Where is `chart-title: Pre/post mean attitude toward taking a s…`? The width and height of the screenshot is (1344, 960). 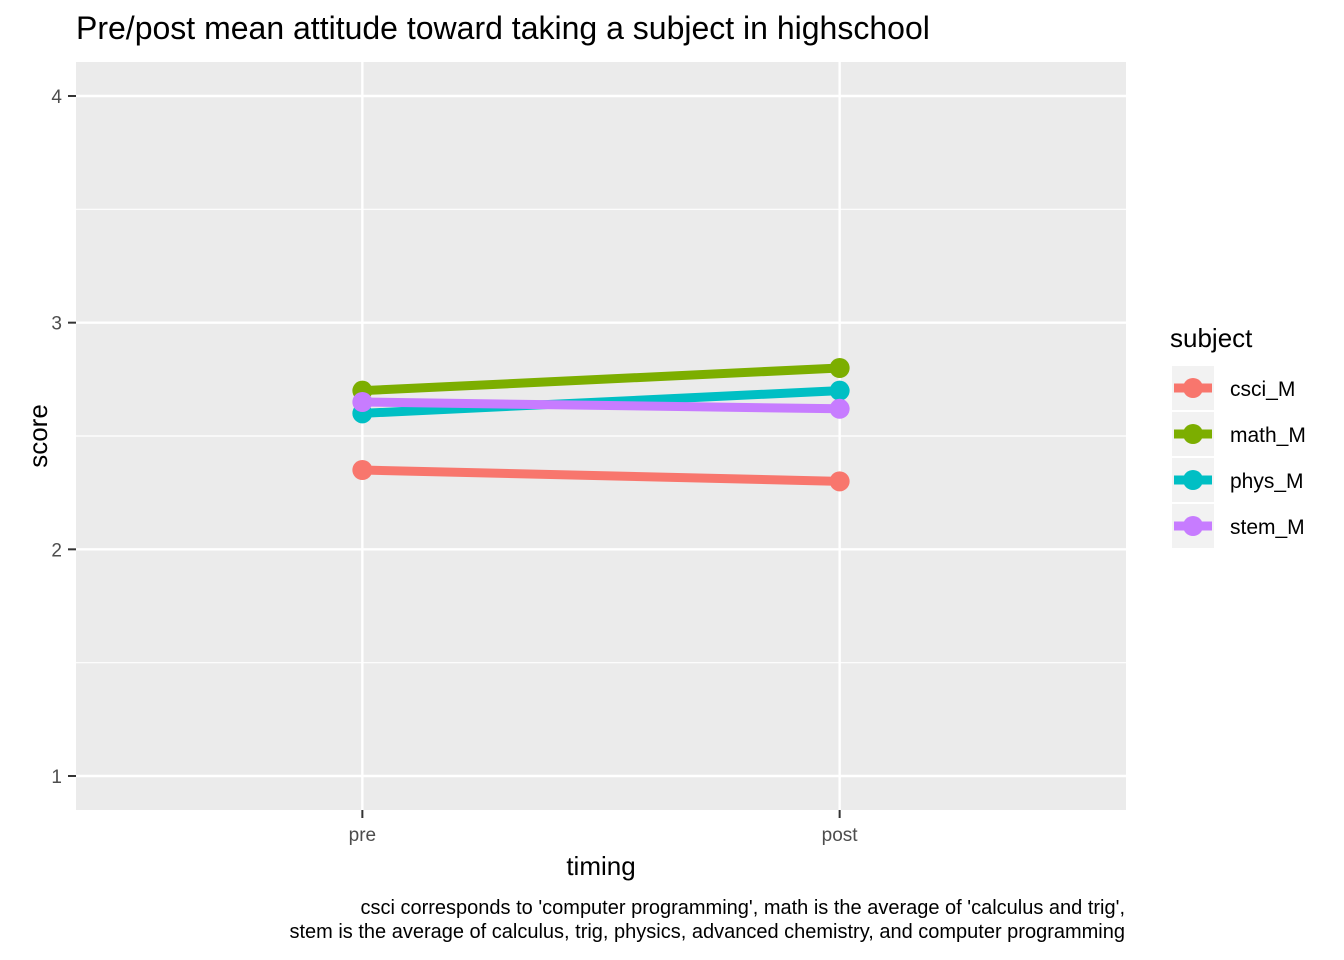
chart-title: Pre/post mean attitude toward taking a s… is located at coordinates (503, 28).